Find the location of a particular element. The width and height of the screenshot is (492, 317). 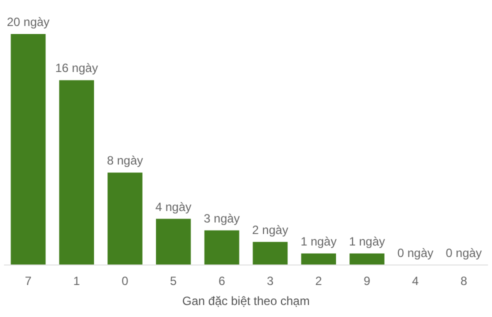

x-tick-label: 6 is located at coordinates (222, 281).